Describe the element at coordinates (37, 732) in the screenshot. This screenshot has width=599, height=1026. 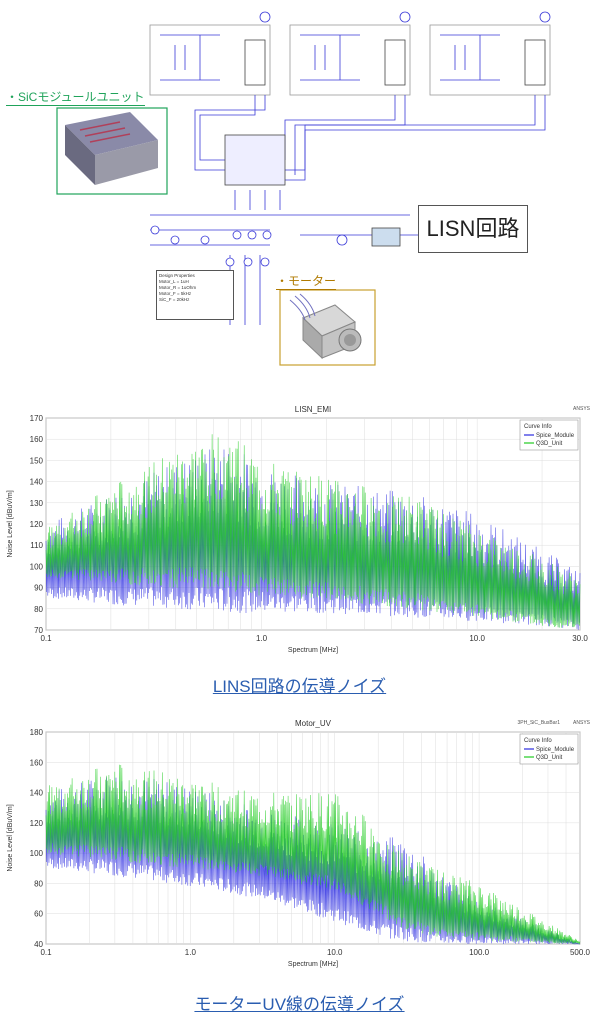
I see `y-tick-label: 180` at that location.